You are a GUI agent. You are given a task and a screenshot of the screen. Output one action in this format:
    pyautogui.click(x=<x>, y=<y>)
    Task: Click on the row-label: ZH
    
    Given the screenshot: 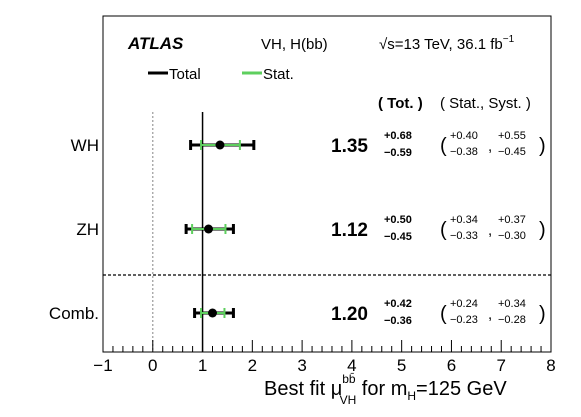 What is the action you would take?
    pyautogui.click(x=87, y=229)
    